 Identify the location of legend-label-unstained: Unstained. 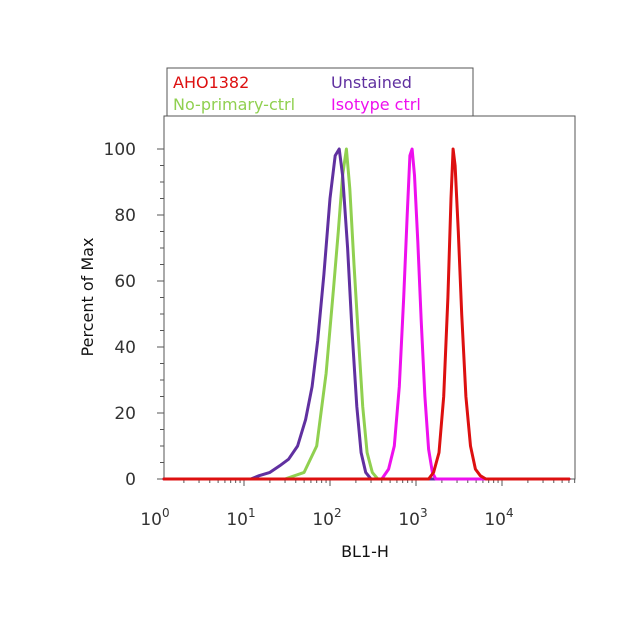
(371, 82).